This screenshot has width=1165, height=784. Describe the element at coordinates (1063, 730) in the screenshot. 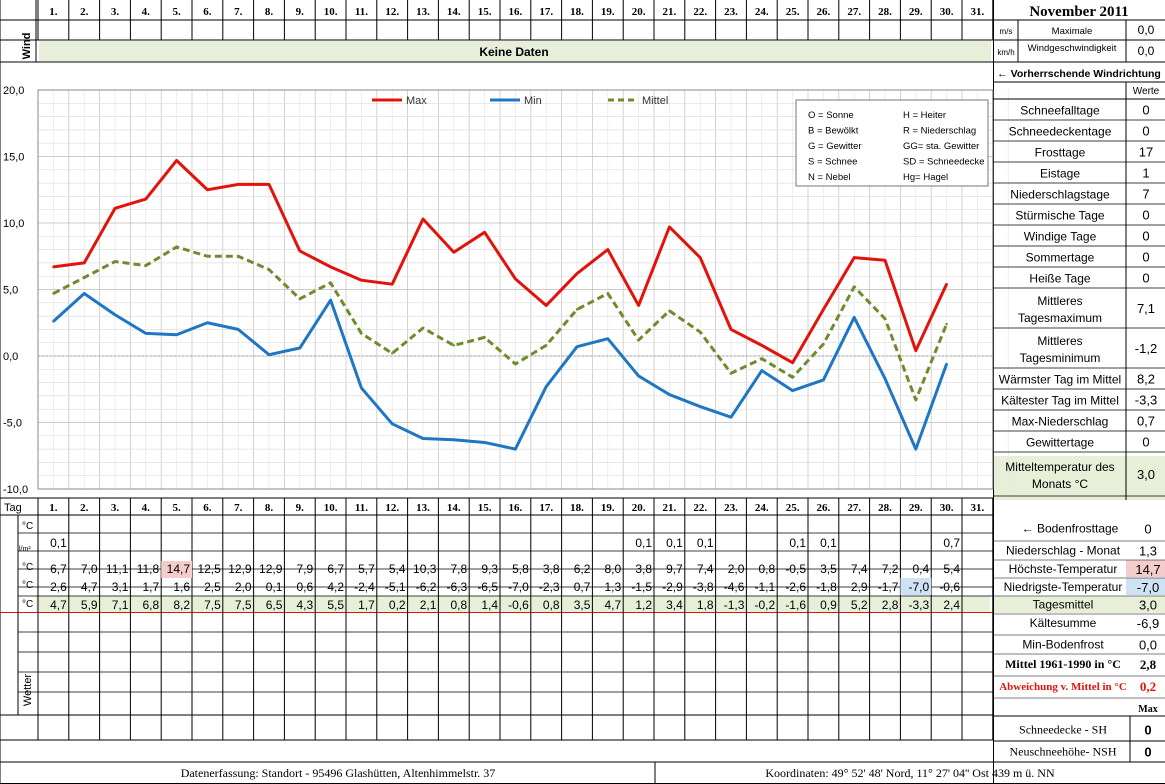

I see `stat-lower-label: Schneedecke - SH` at that location.